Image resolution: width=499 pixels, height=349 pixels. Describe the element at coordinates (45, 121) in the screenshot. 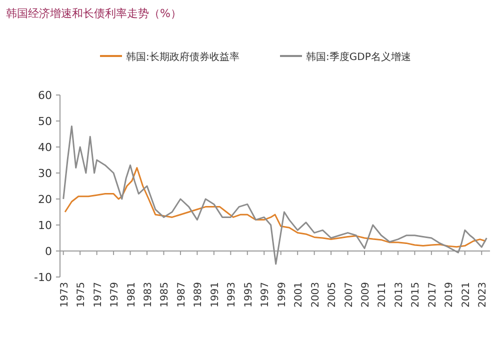

I see `y-tick-label: 50` at that location.